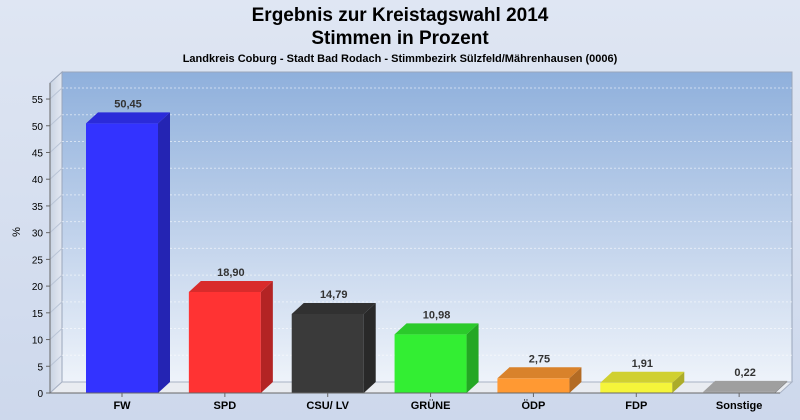 The width and height of the screenshot is (800, 420). What do you see at coordinates (41, 241) in the screenshot?
I see `y-axis: 0 5 10 15 20 25 30 35 40 45 50 55` at bounding box center [41, 241].